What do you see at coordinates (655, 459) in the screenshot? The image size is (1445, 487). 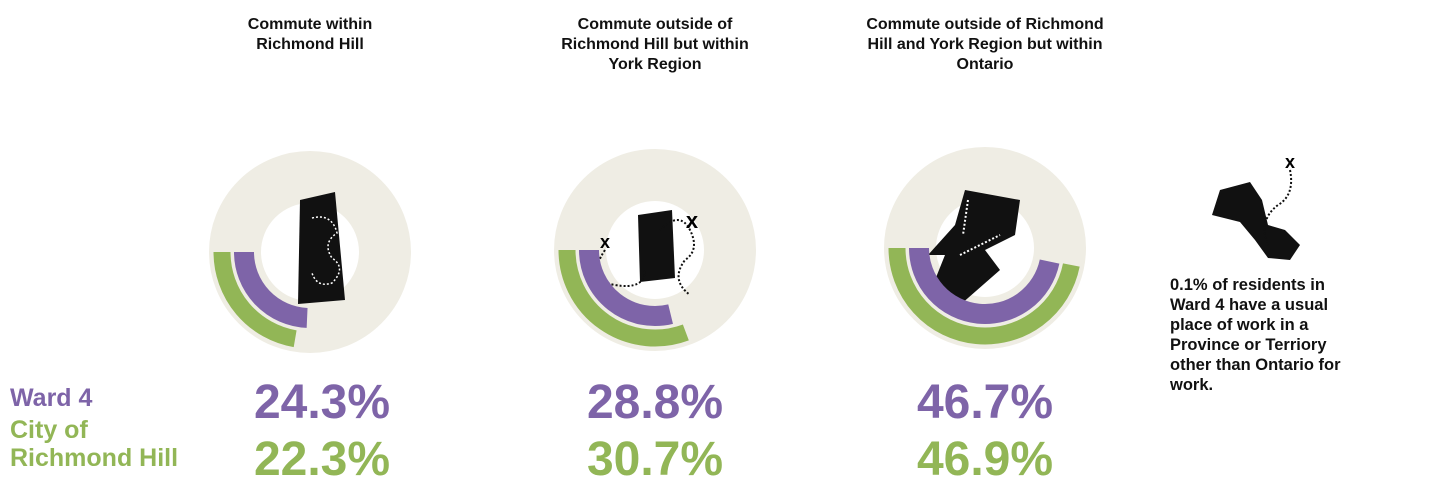 I see `value-label: 30.7%` at bounding box center [655, 459].